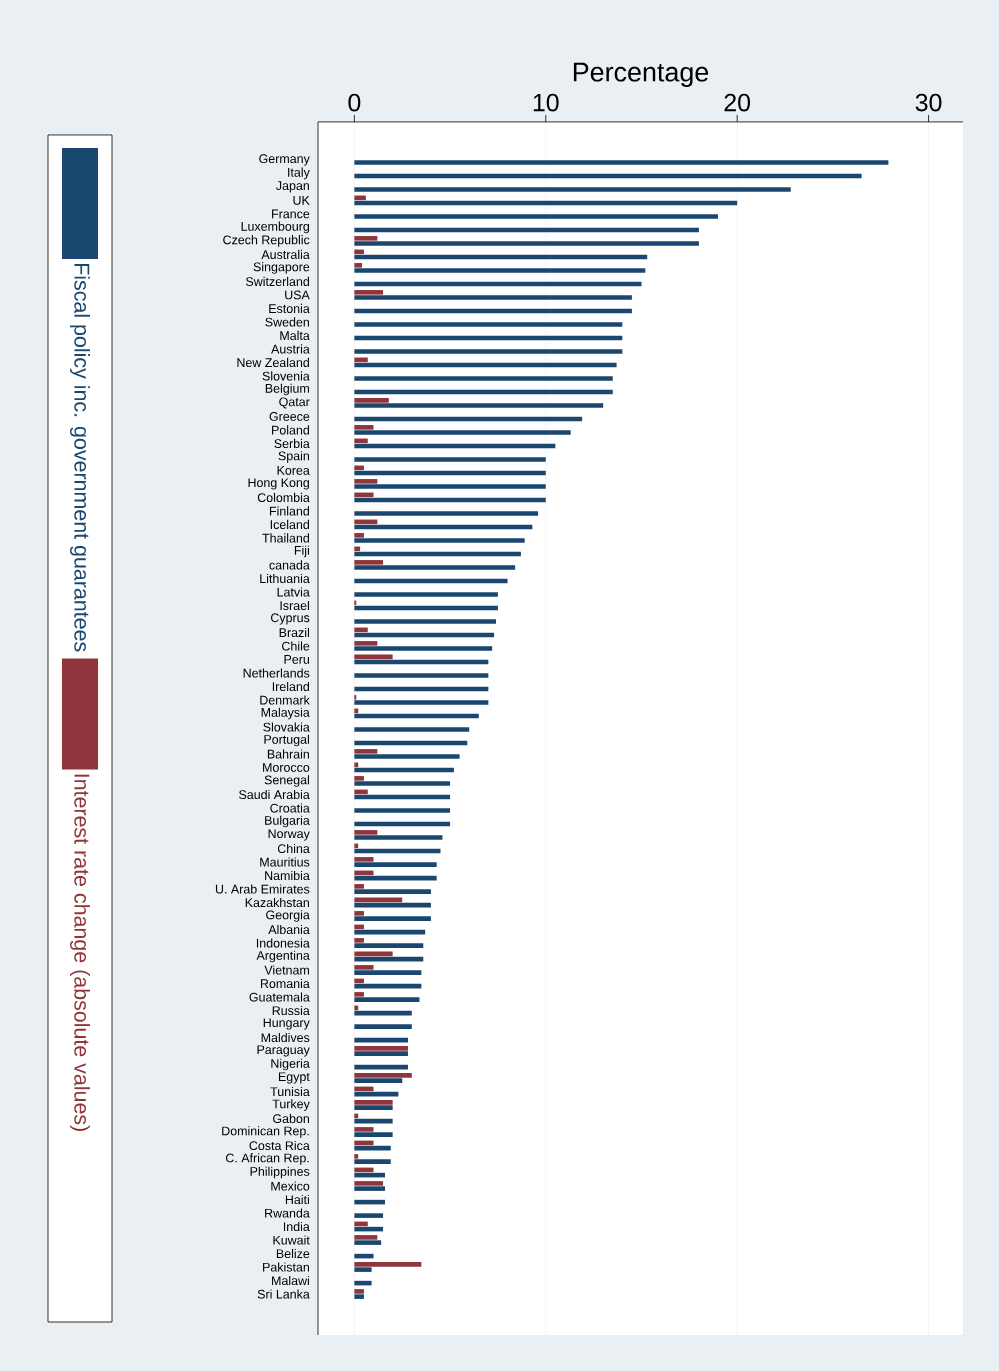 This screenshot has width=999, height=1371. What do you see at coordinates (283, 956) in the screenshot?
I see `y-tick-label: Argentina` at bounding box center [283, 956].